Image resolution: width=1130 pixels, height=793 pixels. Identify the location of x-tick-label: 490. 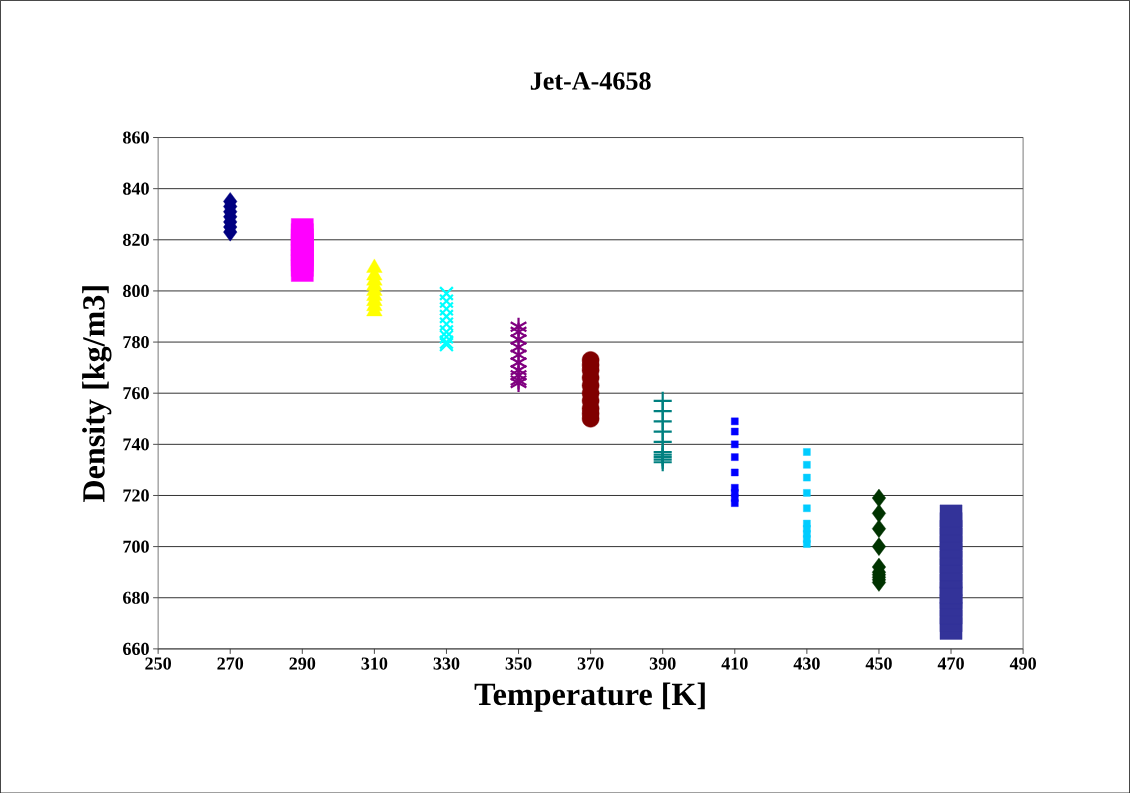
(1022, 663).